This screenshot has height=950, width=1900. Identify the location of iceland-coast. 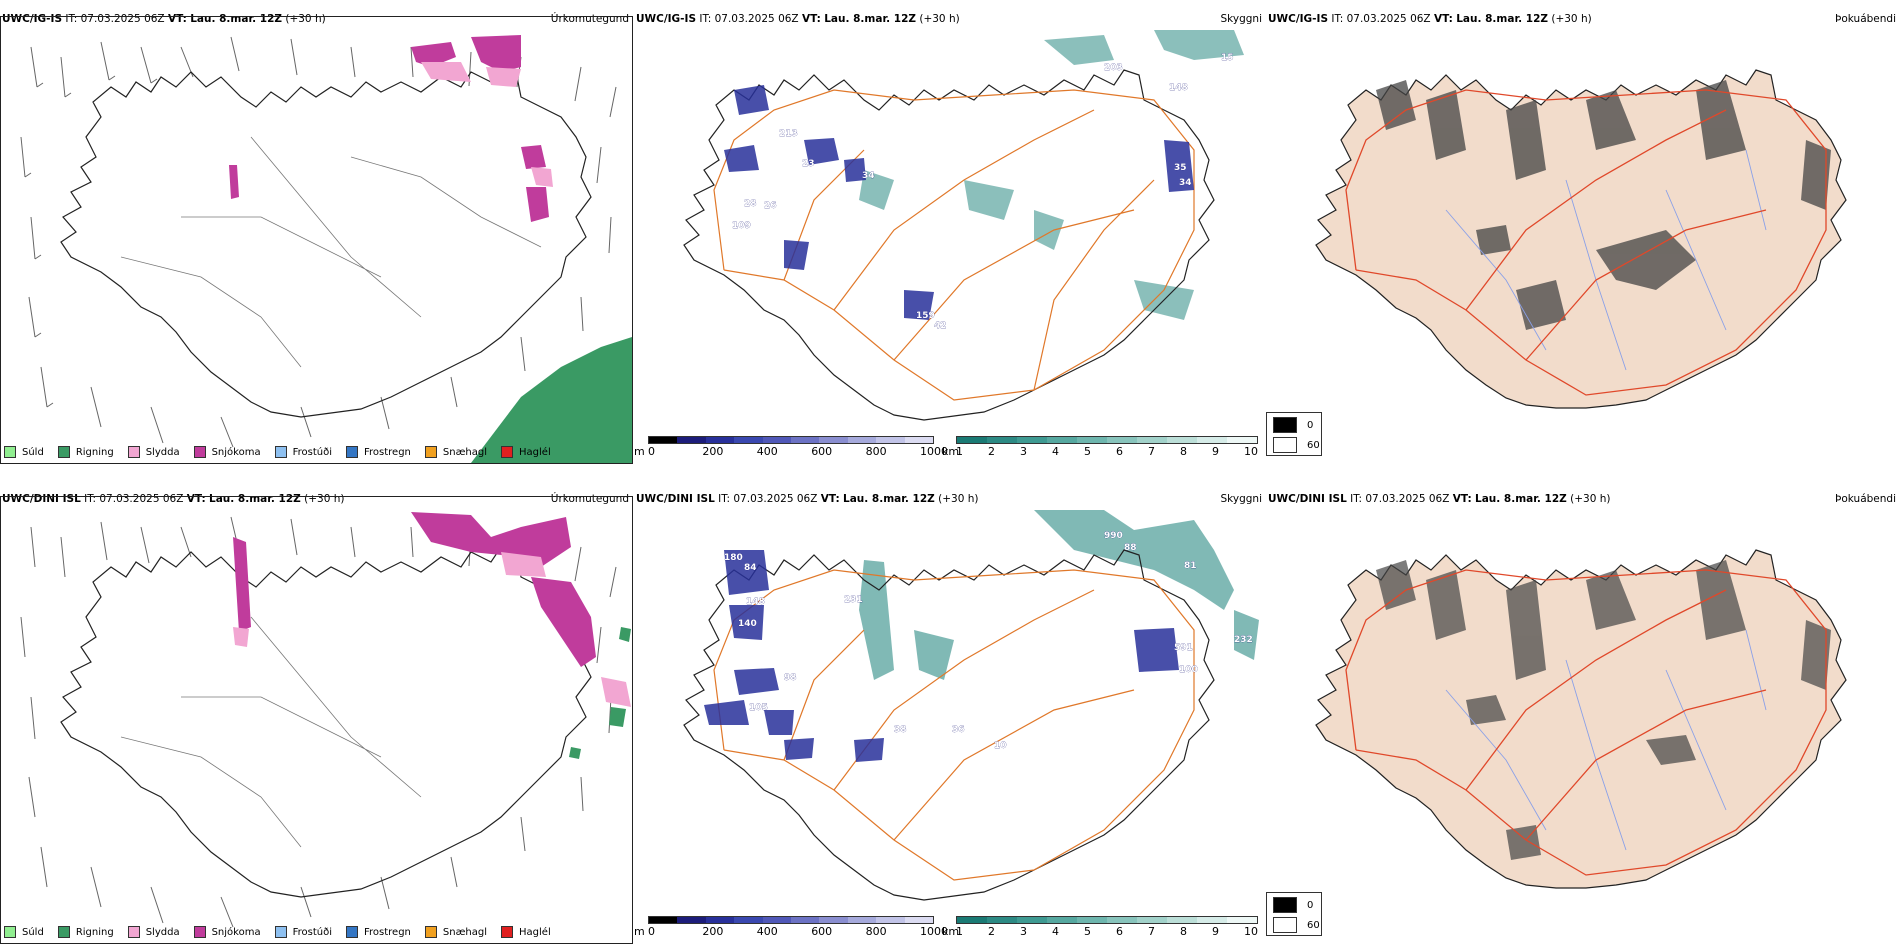
(949, 245).